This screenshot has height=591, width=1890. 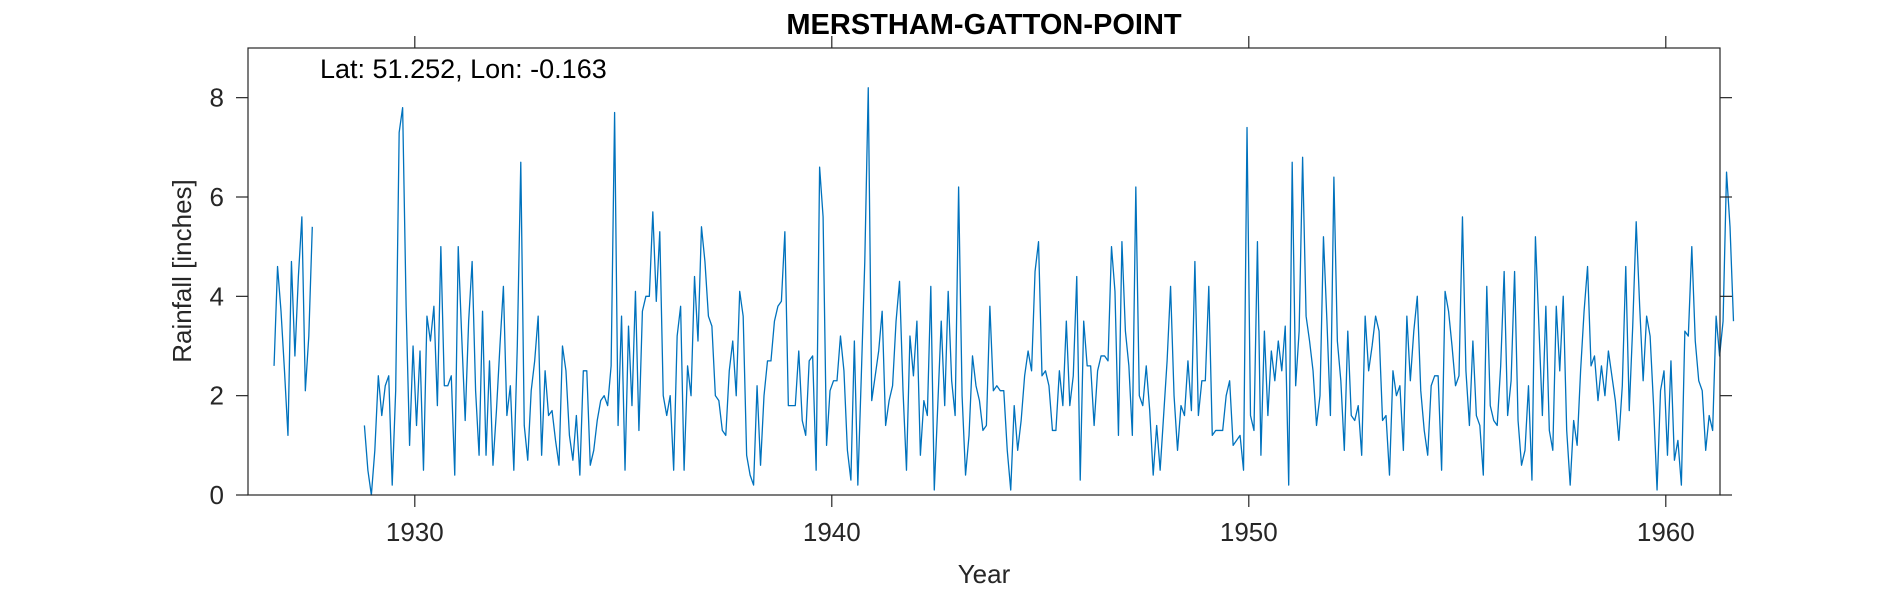 What do you see at coordinates (217, 98) in the screenshot?
I see `y-tick-label: 8` at bounding box center [217, 98].